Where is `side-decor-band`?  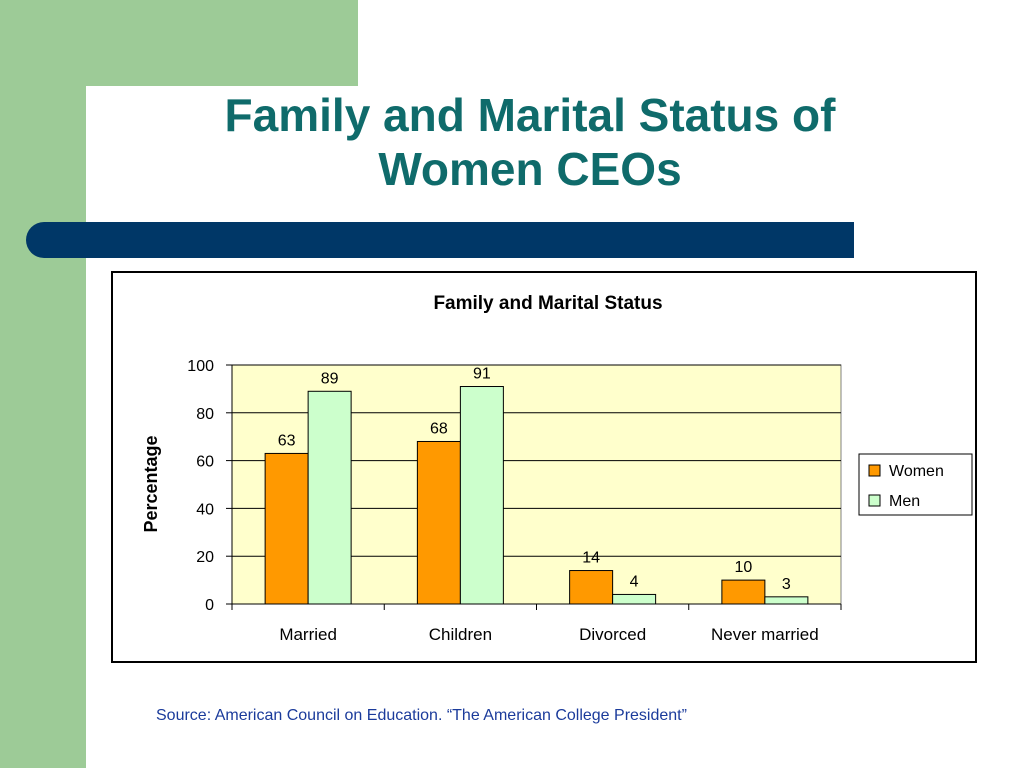 side-decor-band is located at coordinates (43, 384).